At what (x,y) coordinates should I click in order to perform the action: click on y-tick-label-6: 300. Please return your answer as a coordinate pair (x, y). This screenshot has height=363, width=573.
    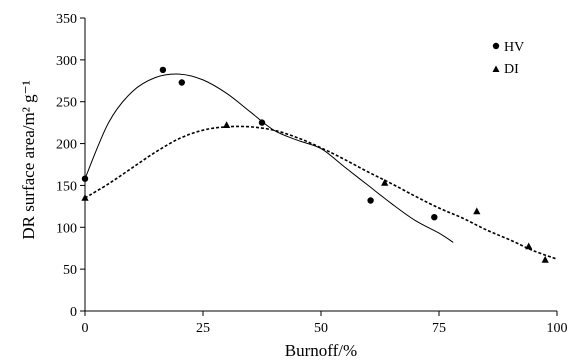
    Looking at the image, I should click on (66, 61).